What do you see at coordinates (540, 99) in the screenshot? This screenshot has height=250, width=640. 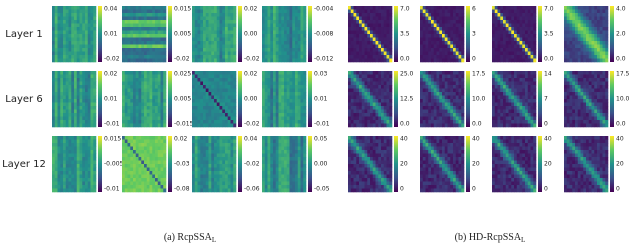 I see `colorbar` at bounding box center [540, 99].